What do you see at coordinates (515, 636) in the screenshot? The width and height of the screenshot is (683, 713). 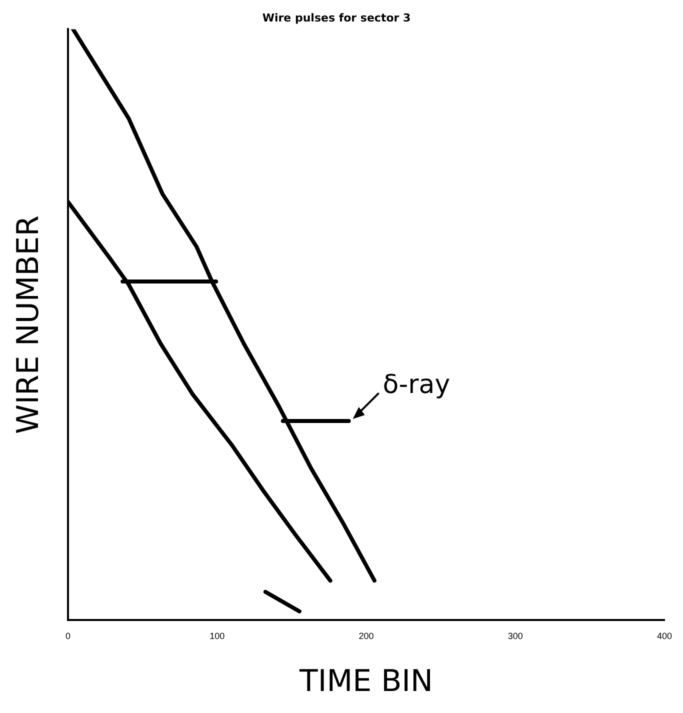 I see `x-tick-label: 300` at bounding box center [515, 636].